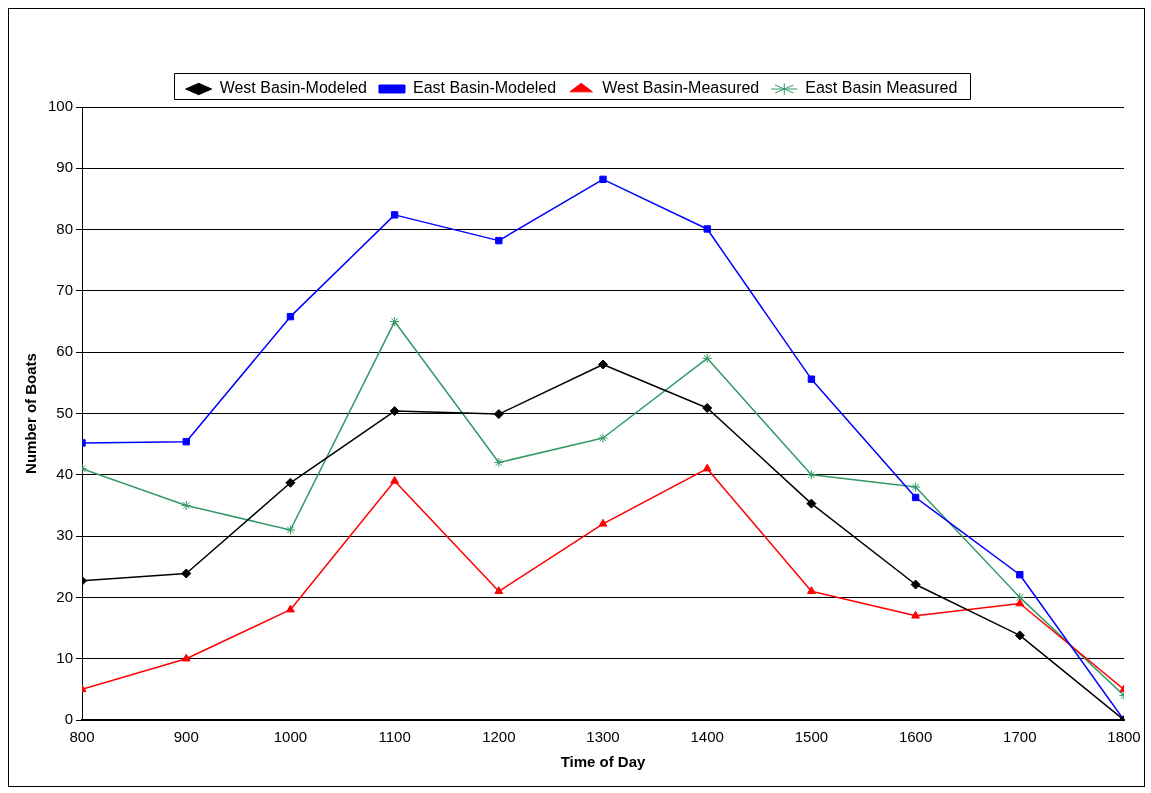 This screenshot has width=1151, height=793. What do you see at coordinates (65, 167) in the screenshot?
I see `y-tick-label: 90` at bounding box center [65, 167].